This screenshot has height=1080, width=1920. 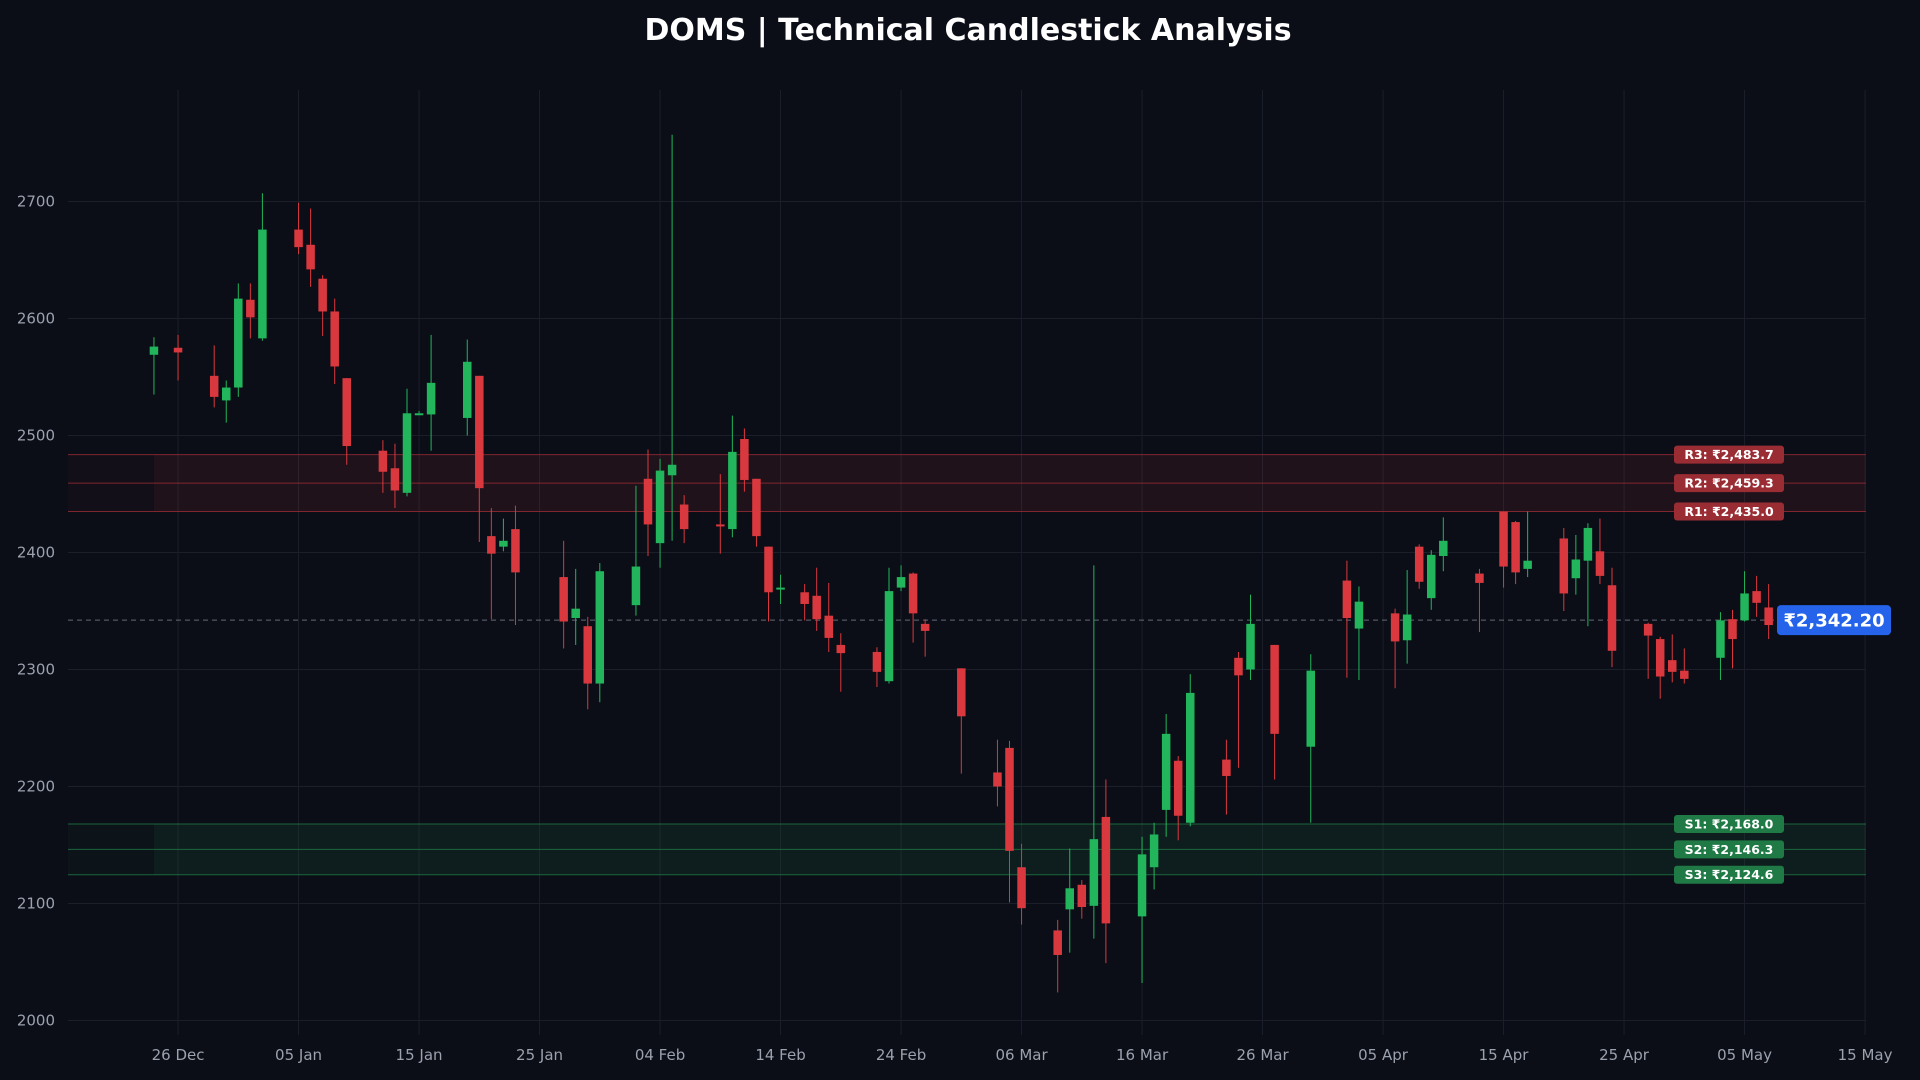 I want to click on y-tick-label: 2600, so click(x=36, y=319).